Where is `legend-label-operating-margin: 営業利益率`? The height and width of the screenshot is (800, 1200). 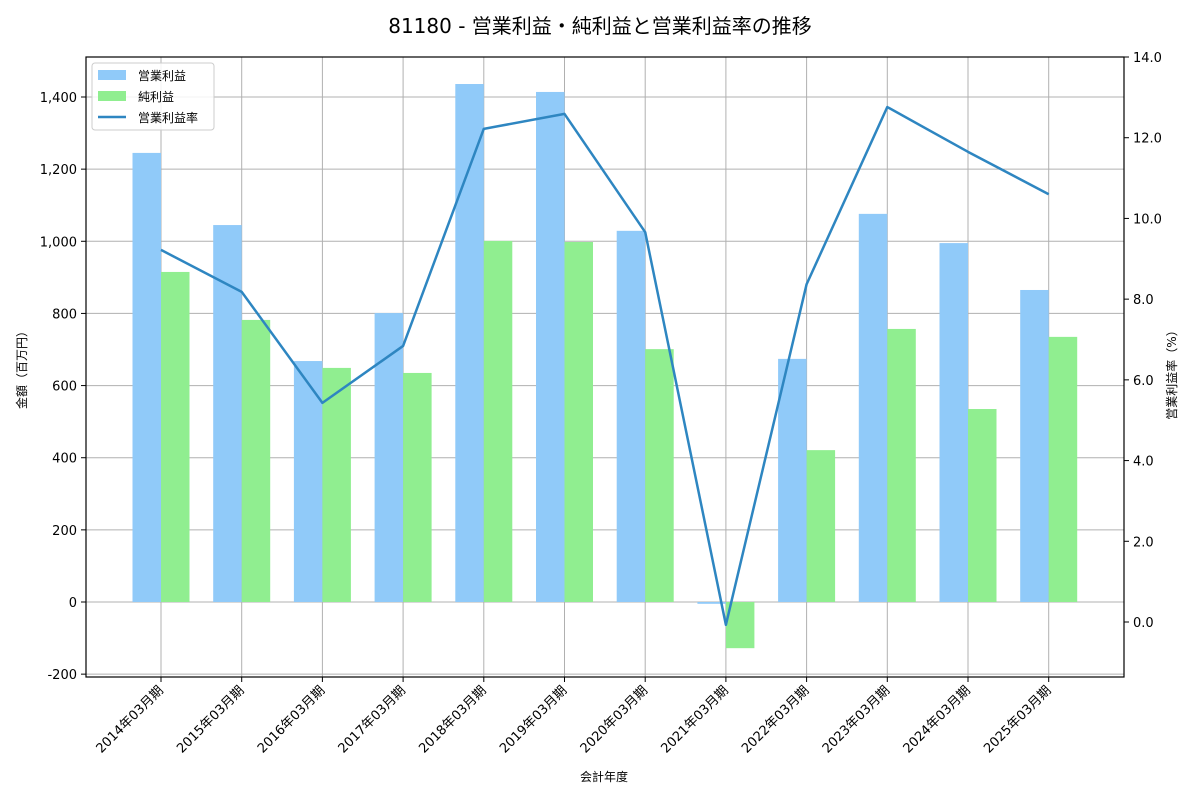
legend-label-operating-margin: 営業利益率 is located at coordinates (168, 117).